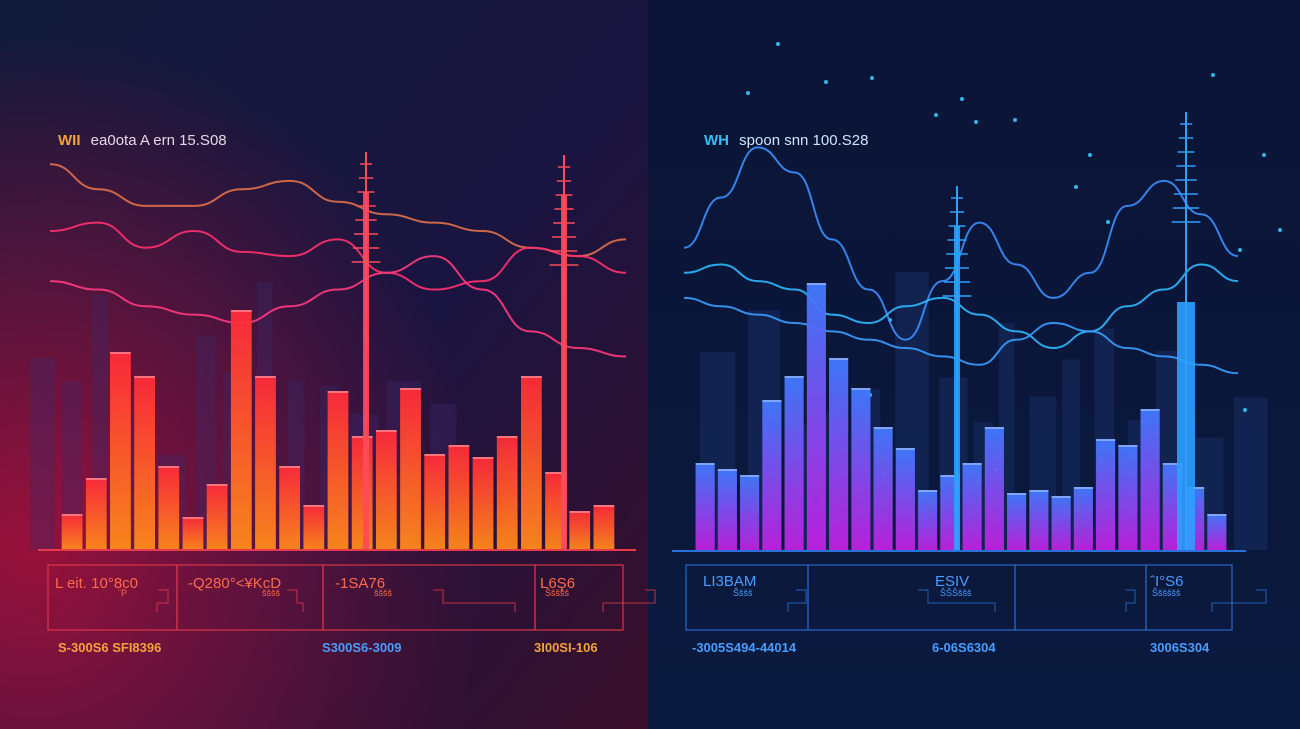 This screenshot has height=729, width=1300. I want to click on right-info-frame, so click(976, 597).